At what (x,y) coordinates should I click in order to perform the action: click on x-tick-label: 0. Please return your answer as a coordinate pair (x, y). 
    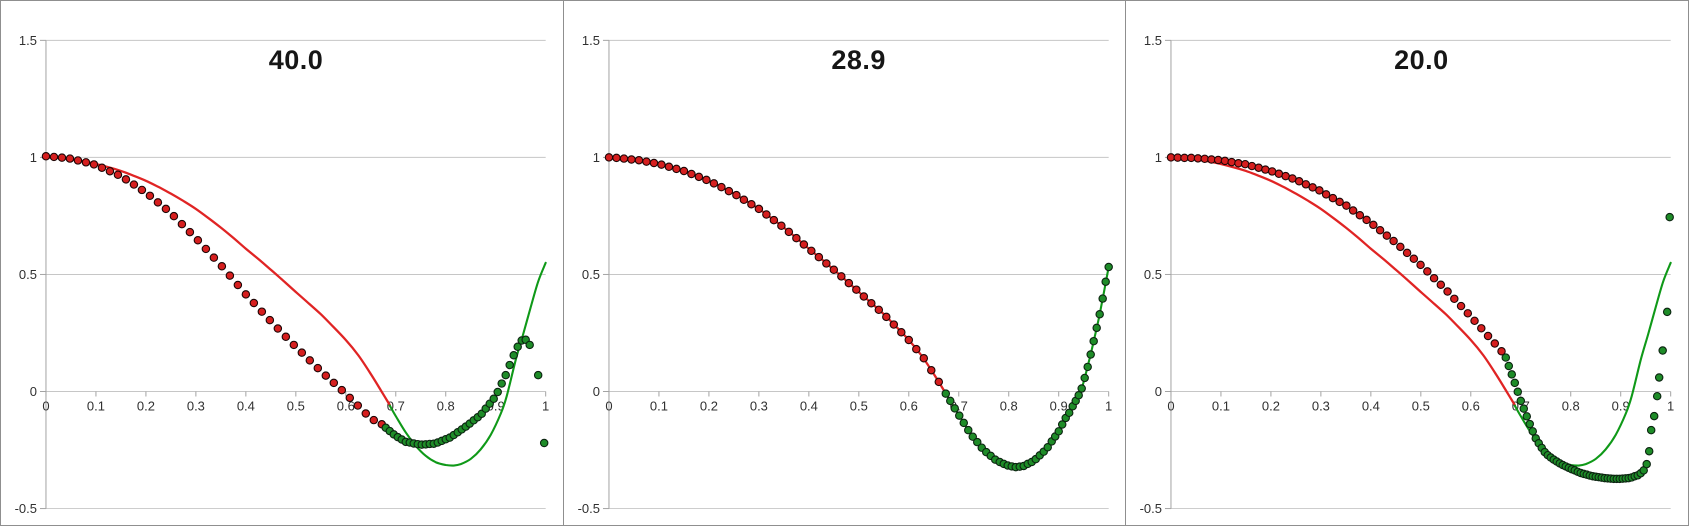
    Looking at the image, I should click on (1171, 405).